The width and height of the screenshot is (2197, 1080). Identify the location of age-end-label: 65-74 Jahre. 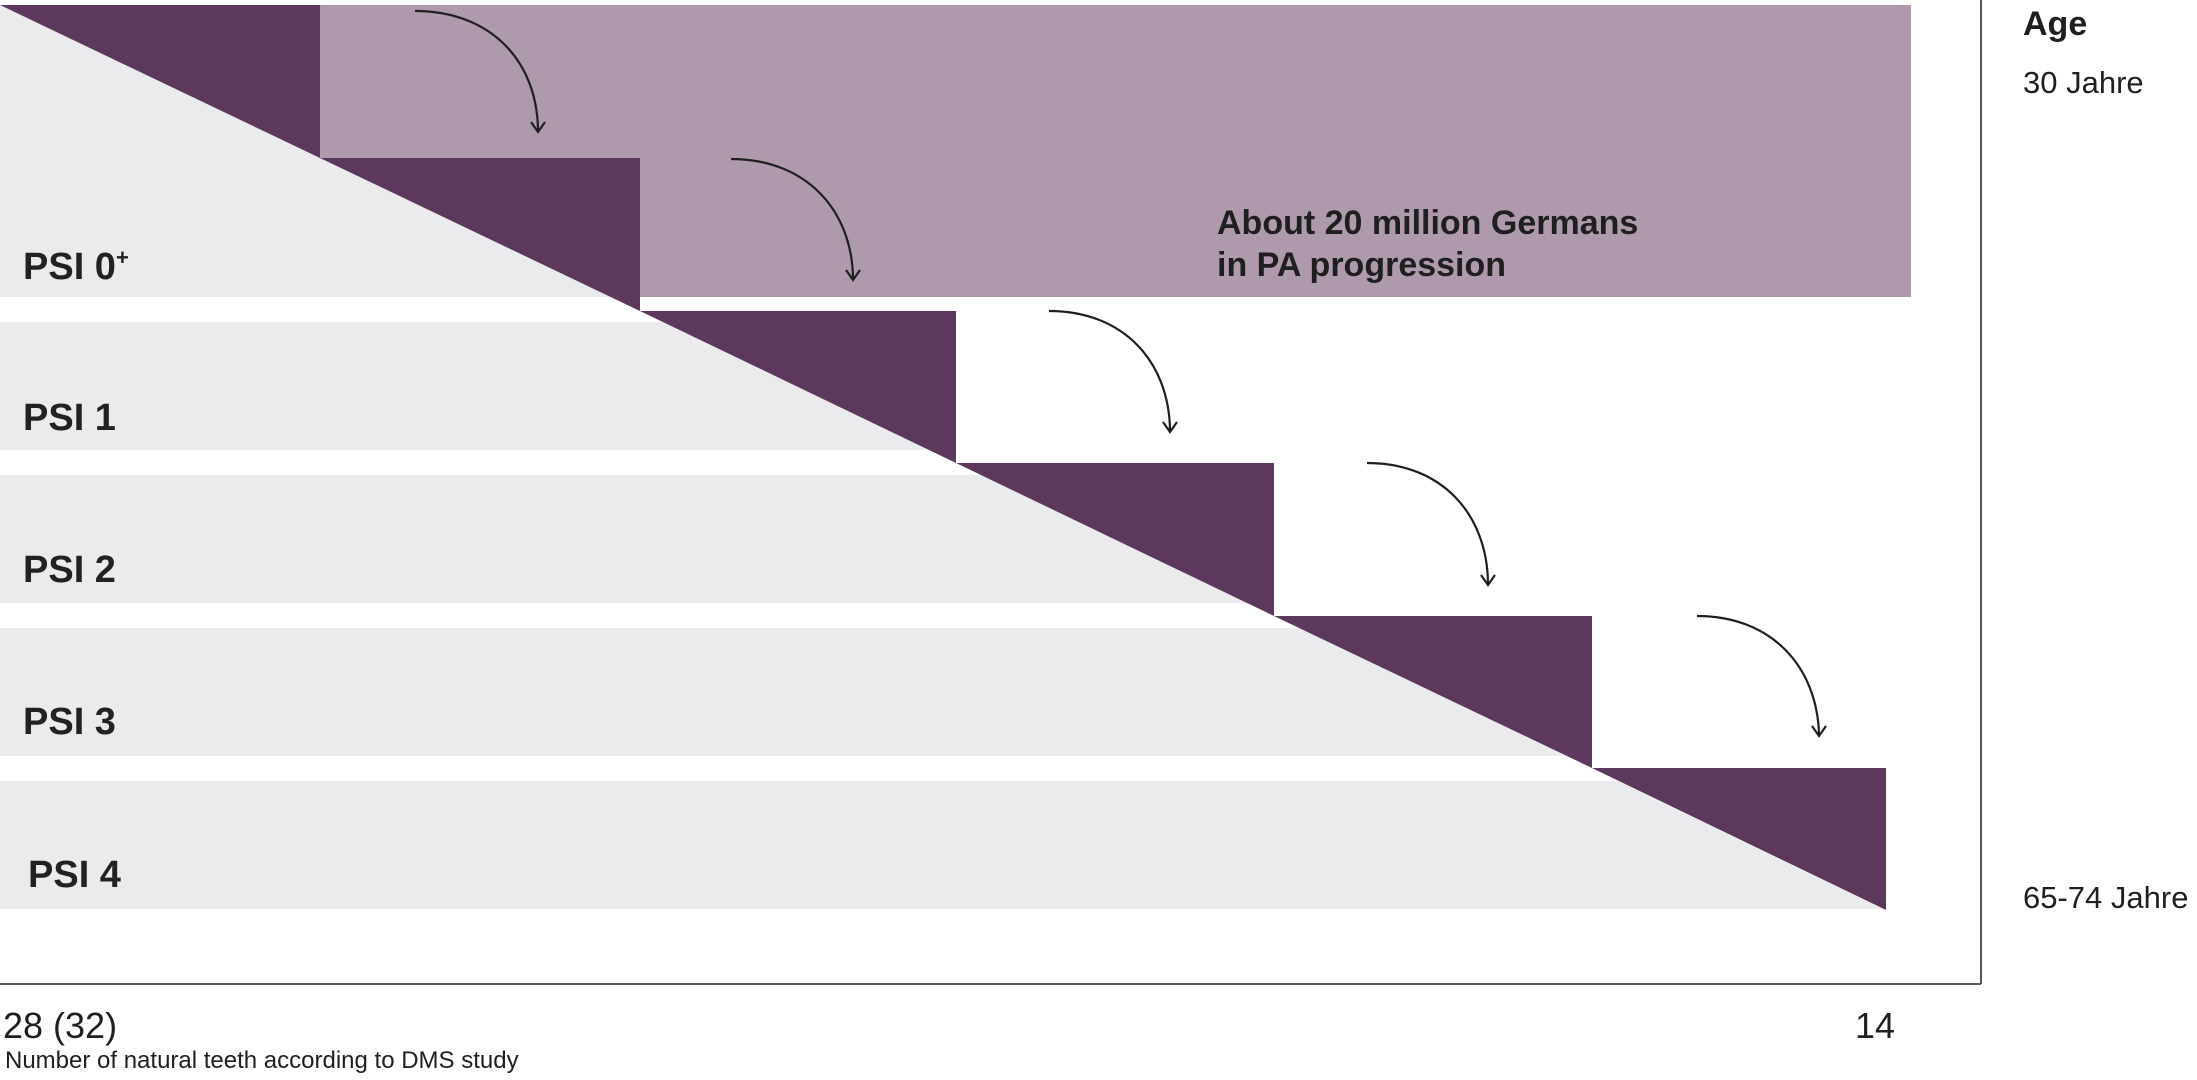
(2105, 897).